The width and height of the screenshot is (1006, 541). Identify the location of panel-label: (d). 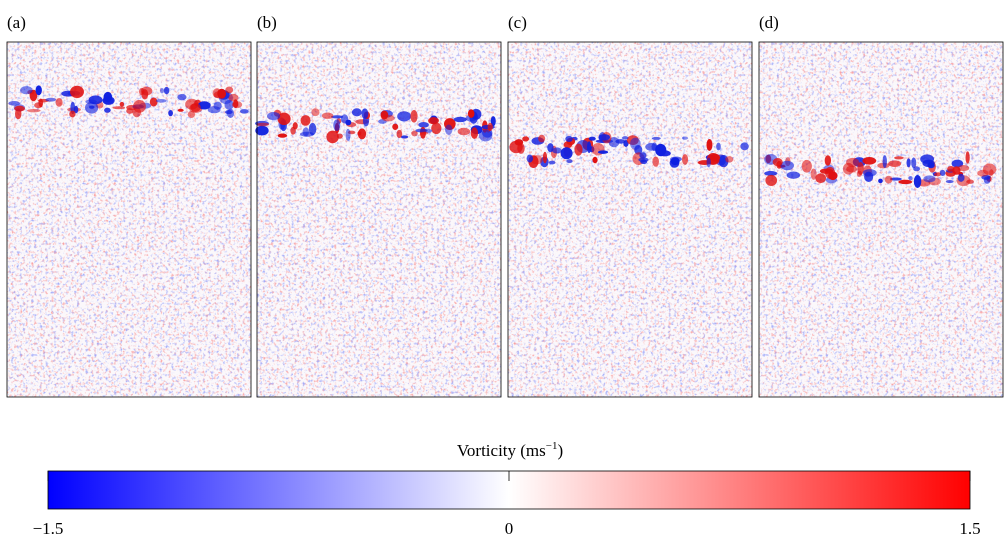
(769, 22).